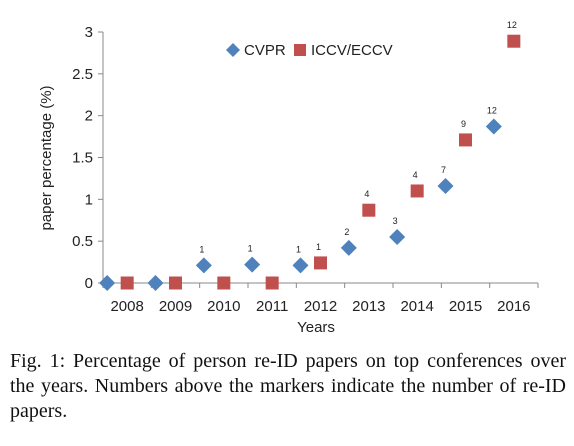 The image size is (574, 446). I want to click on x-tick-label: 2012, so click(320, 306).